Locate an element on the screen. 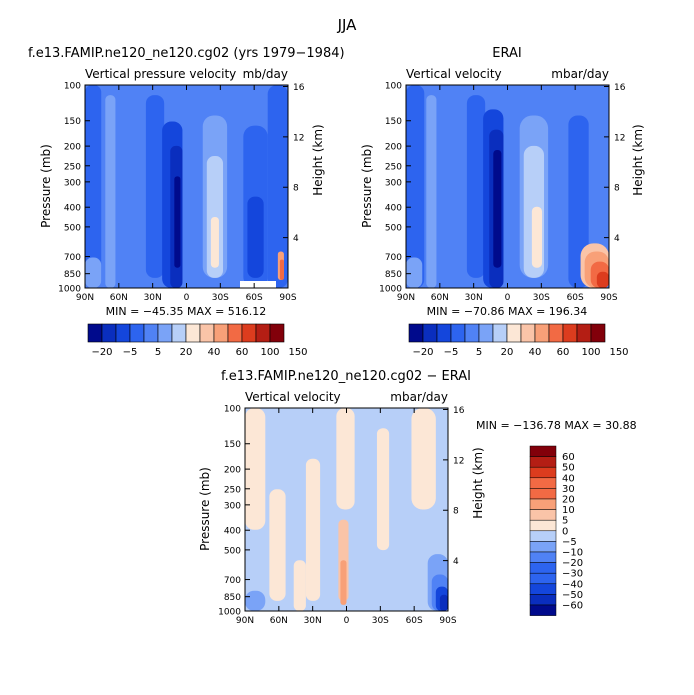 The height and width of the screenshot is (695, 694). colorbar-label: 150 is located at coordinates (618, 352).